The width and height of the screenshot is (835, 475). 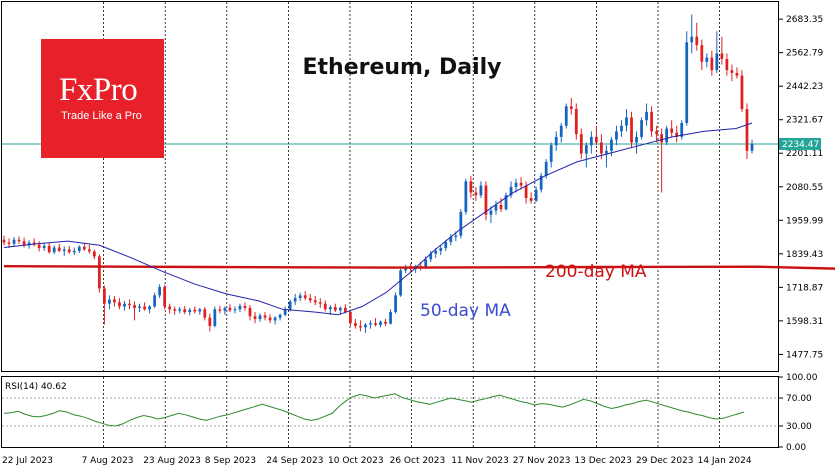 I want to click on ma200-line, so click(x=419, y=267).